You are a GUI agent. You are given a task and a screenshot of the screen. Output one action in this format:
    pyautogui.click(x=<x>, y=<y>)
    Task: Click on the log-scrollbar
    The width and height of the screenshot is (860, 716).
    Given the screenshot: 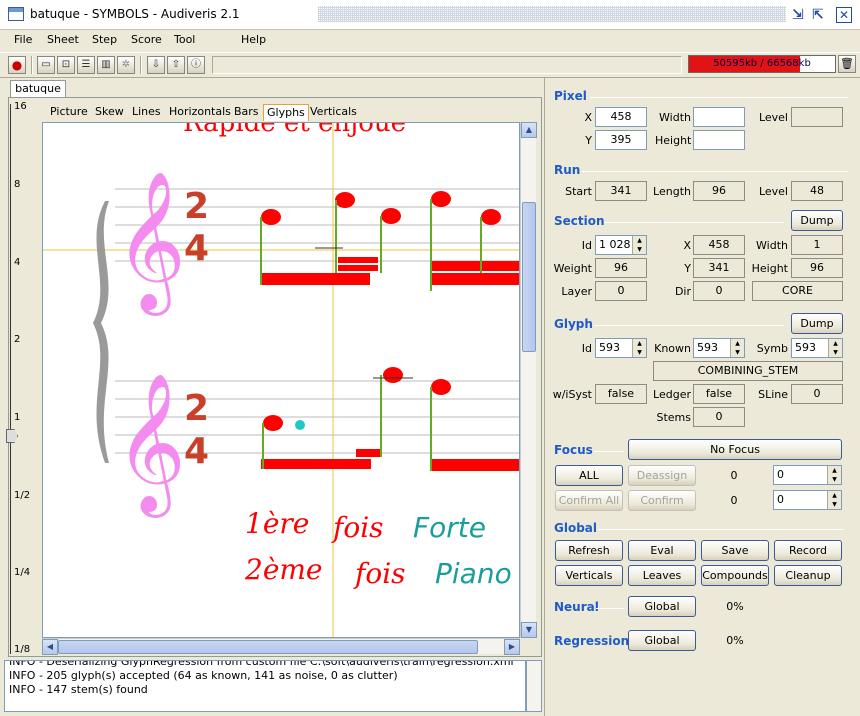 What is the action you would take?
    pyautogui.click(x=534, y=686)
    